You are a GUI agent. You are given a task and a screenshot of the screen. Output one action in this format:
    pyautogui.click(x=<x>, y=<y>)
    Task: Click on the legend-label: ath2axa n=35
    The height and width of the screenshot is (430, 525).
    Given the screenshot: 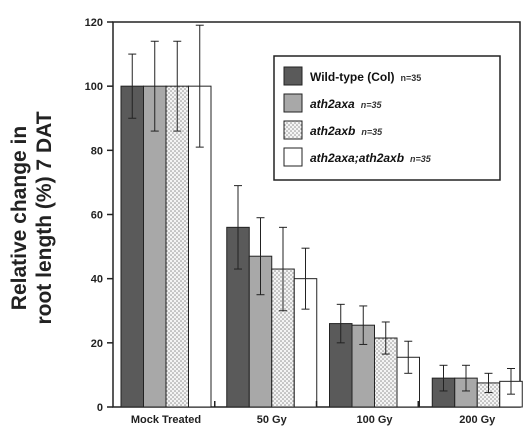 What is the action you would take?
    pyautogui.click(x=346, y=104)
    